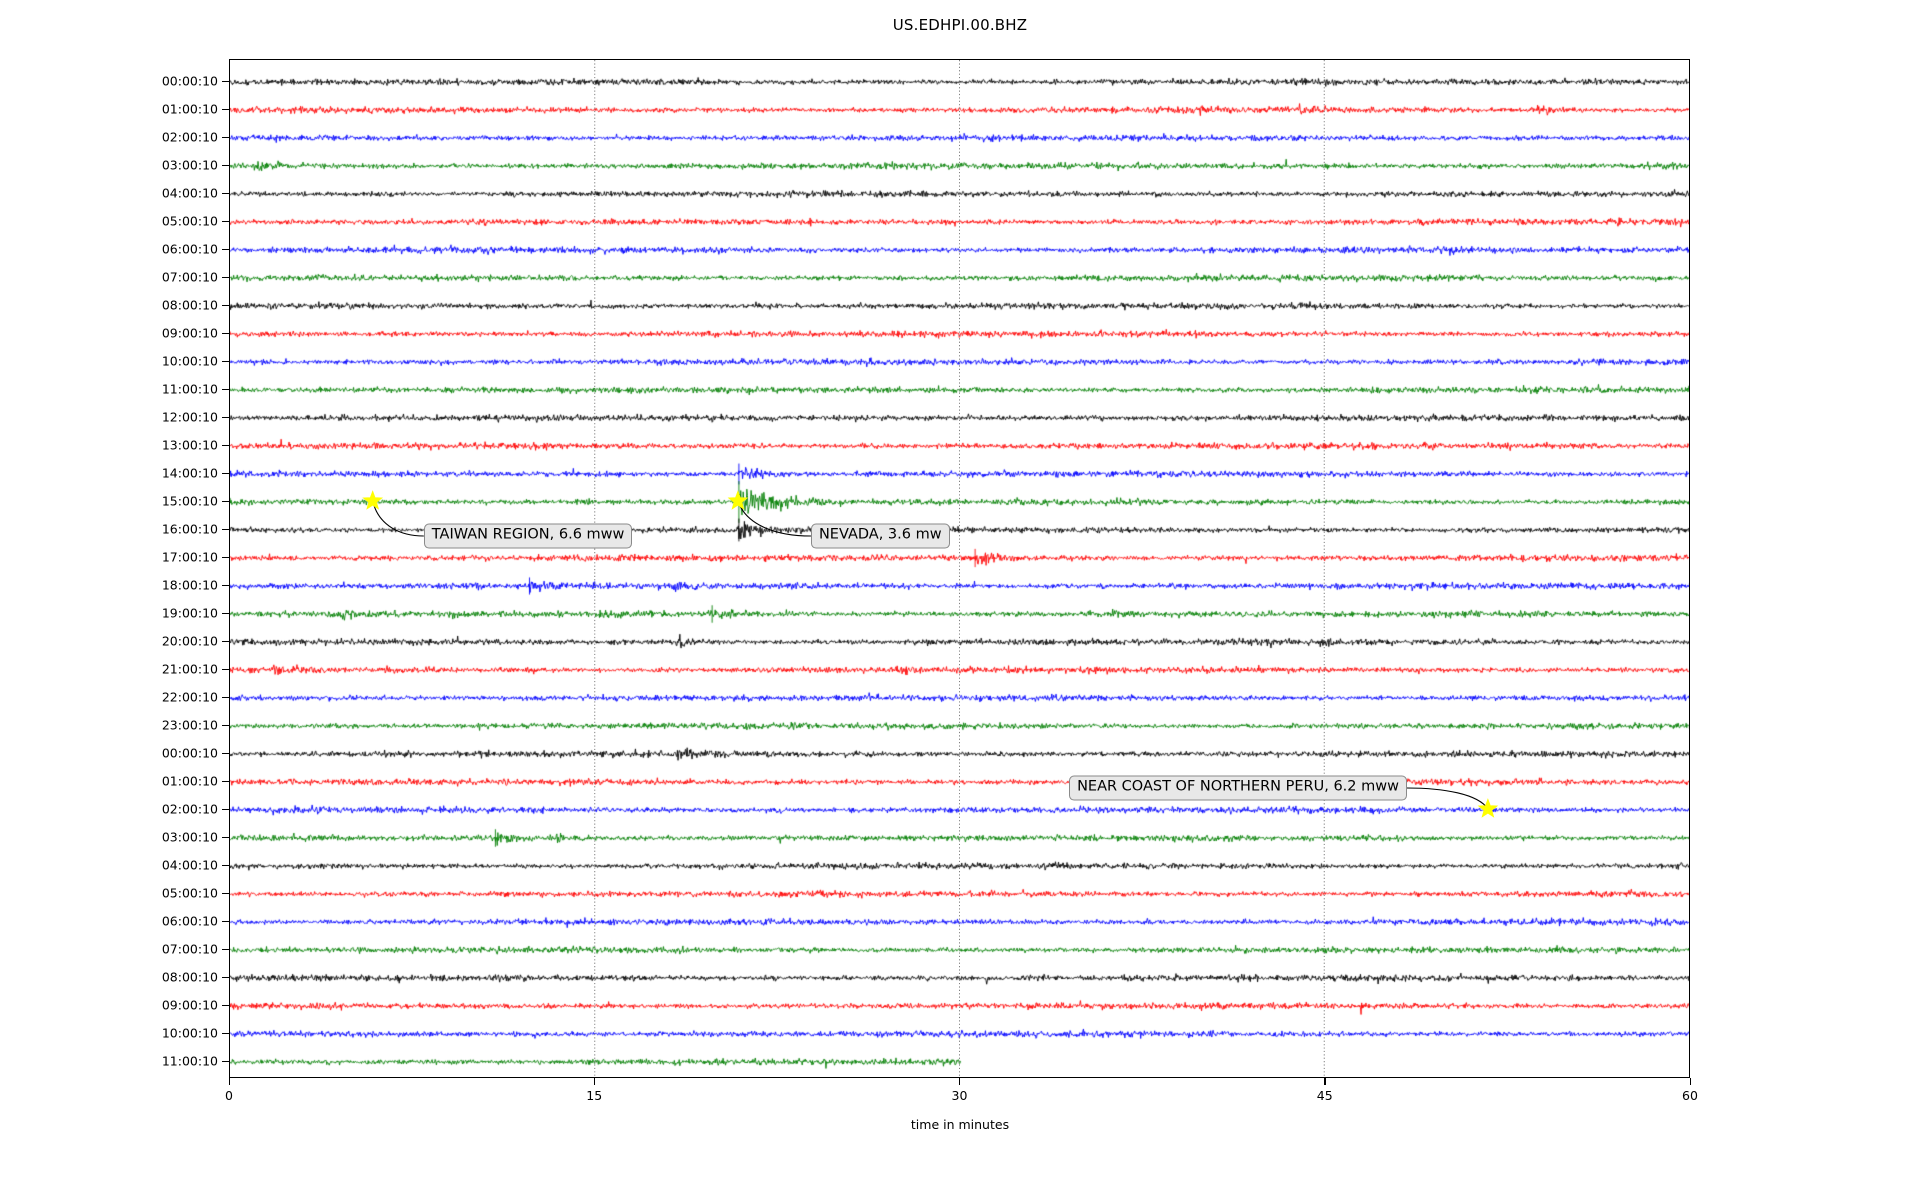 Image resolution: width=1920 pixels, height=1200 pixels. I want to click on y-axis-tick-label: 23:00:10, so click(189, 725).